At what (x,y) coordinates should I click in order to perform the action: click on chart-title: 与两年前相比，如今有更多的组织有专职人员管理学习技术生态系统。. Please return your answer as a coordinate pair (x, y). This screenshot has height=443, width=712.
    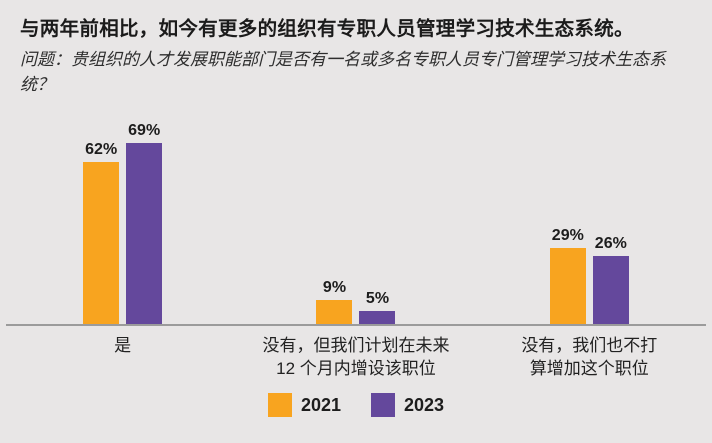
    Looking at the image, I should click on (327, 29).